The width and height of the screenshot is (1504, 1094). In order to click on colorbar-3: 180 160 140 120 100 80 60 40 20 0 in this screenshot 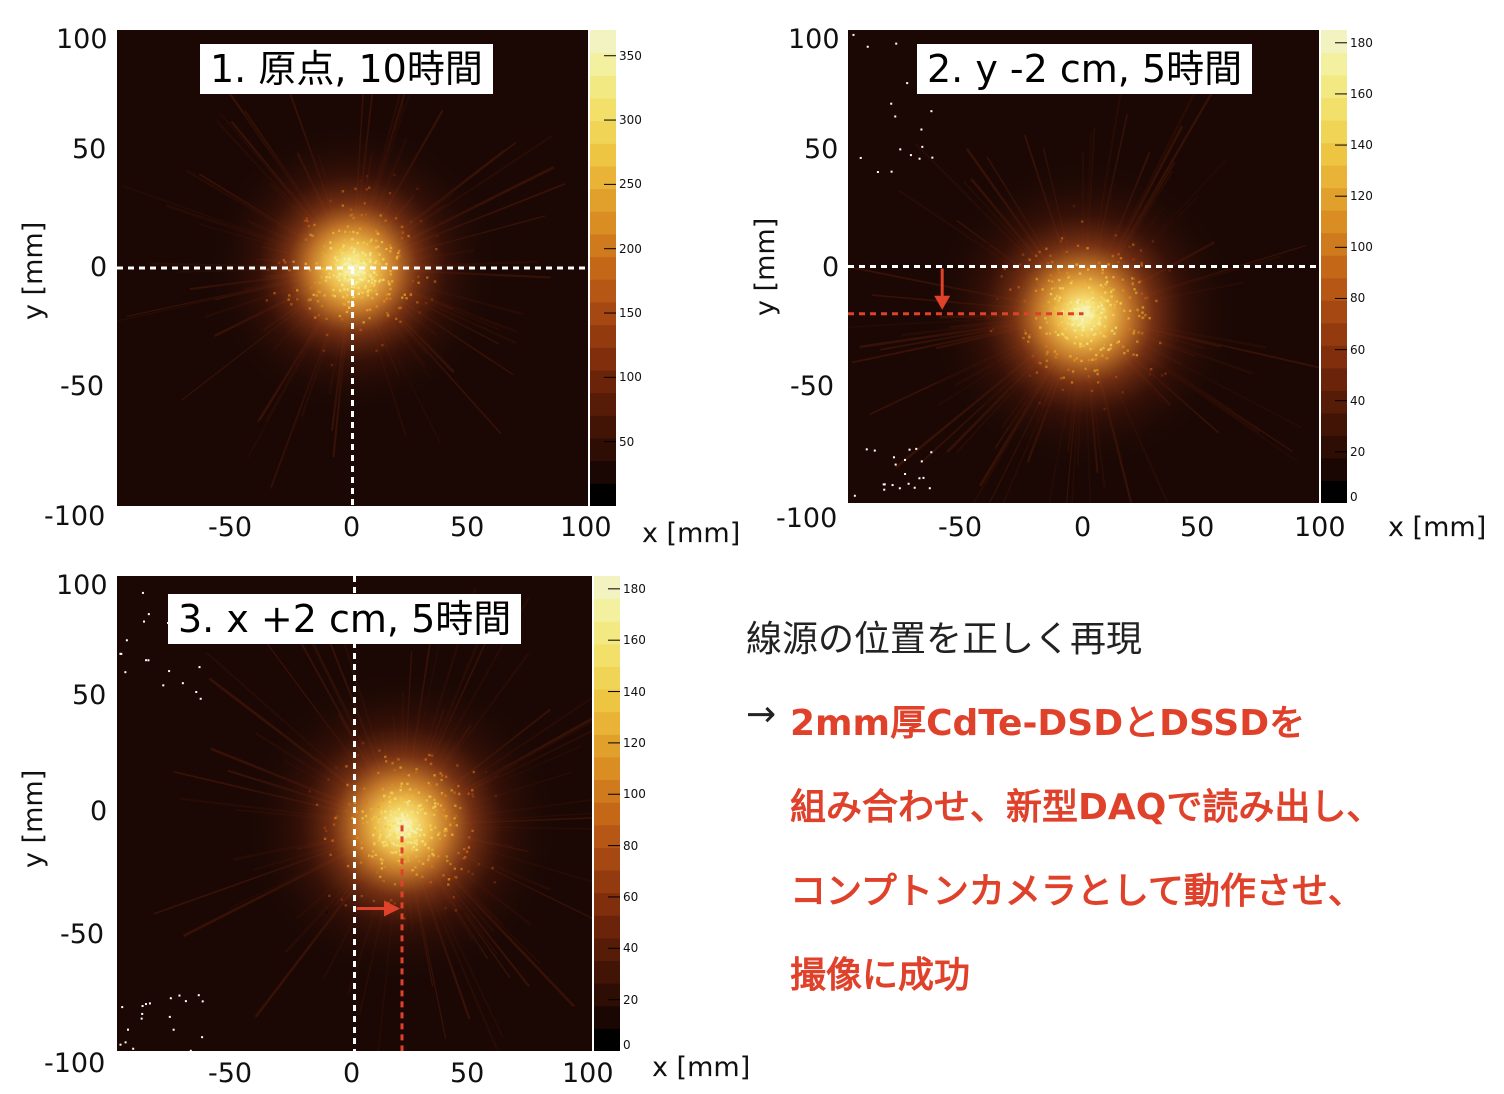, I will do `click(620, 813)`.